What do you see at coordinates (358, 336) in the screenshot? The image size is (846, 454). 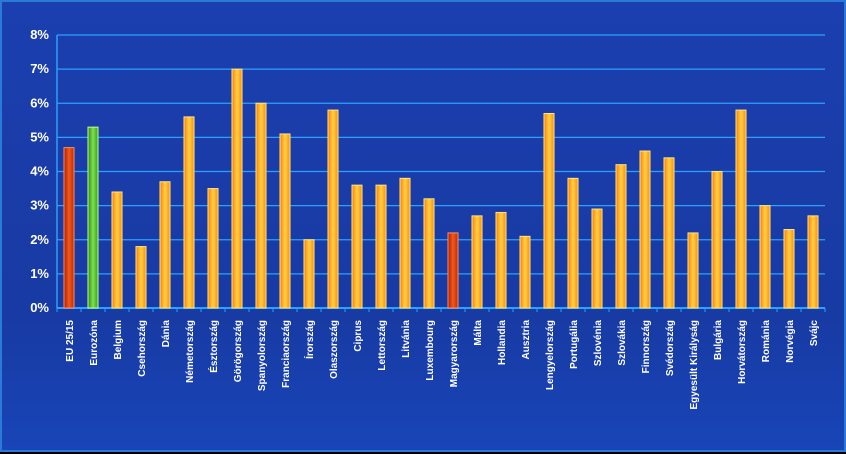 I see `category-label: Ciprus` at bounding box center [358, 336].